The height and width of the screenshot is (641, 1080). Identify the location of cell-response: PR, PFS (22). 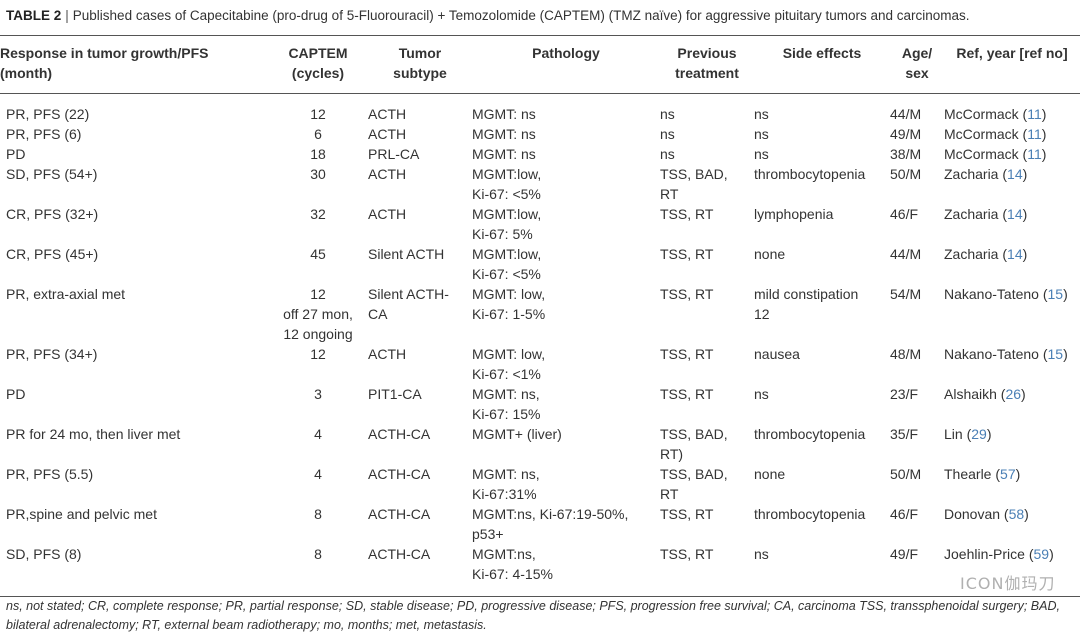
(48, 114).